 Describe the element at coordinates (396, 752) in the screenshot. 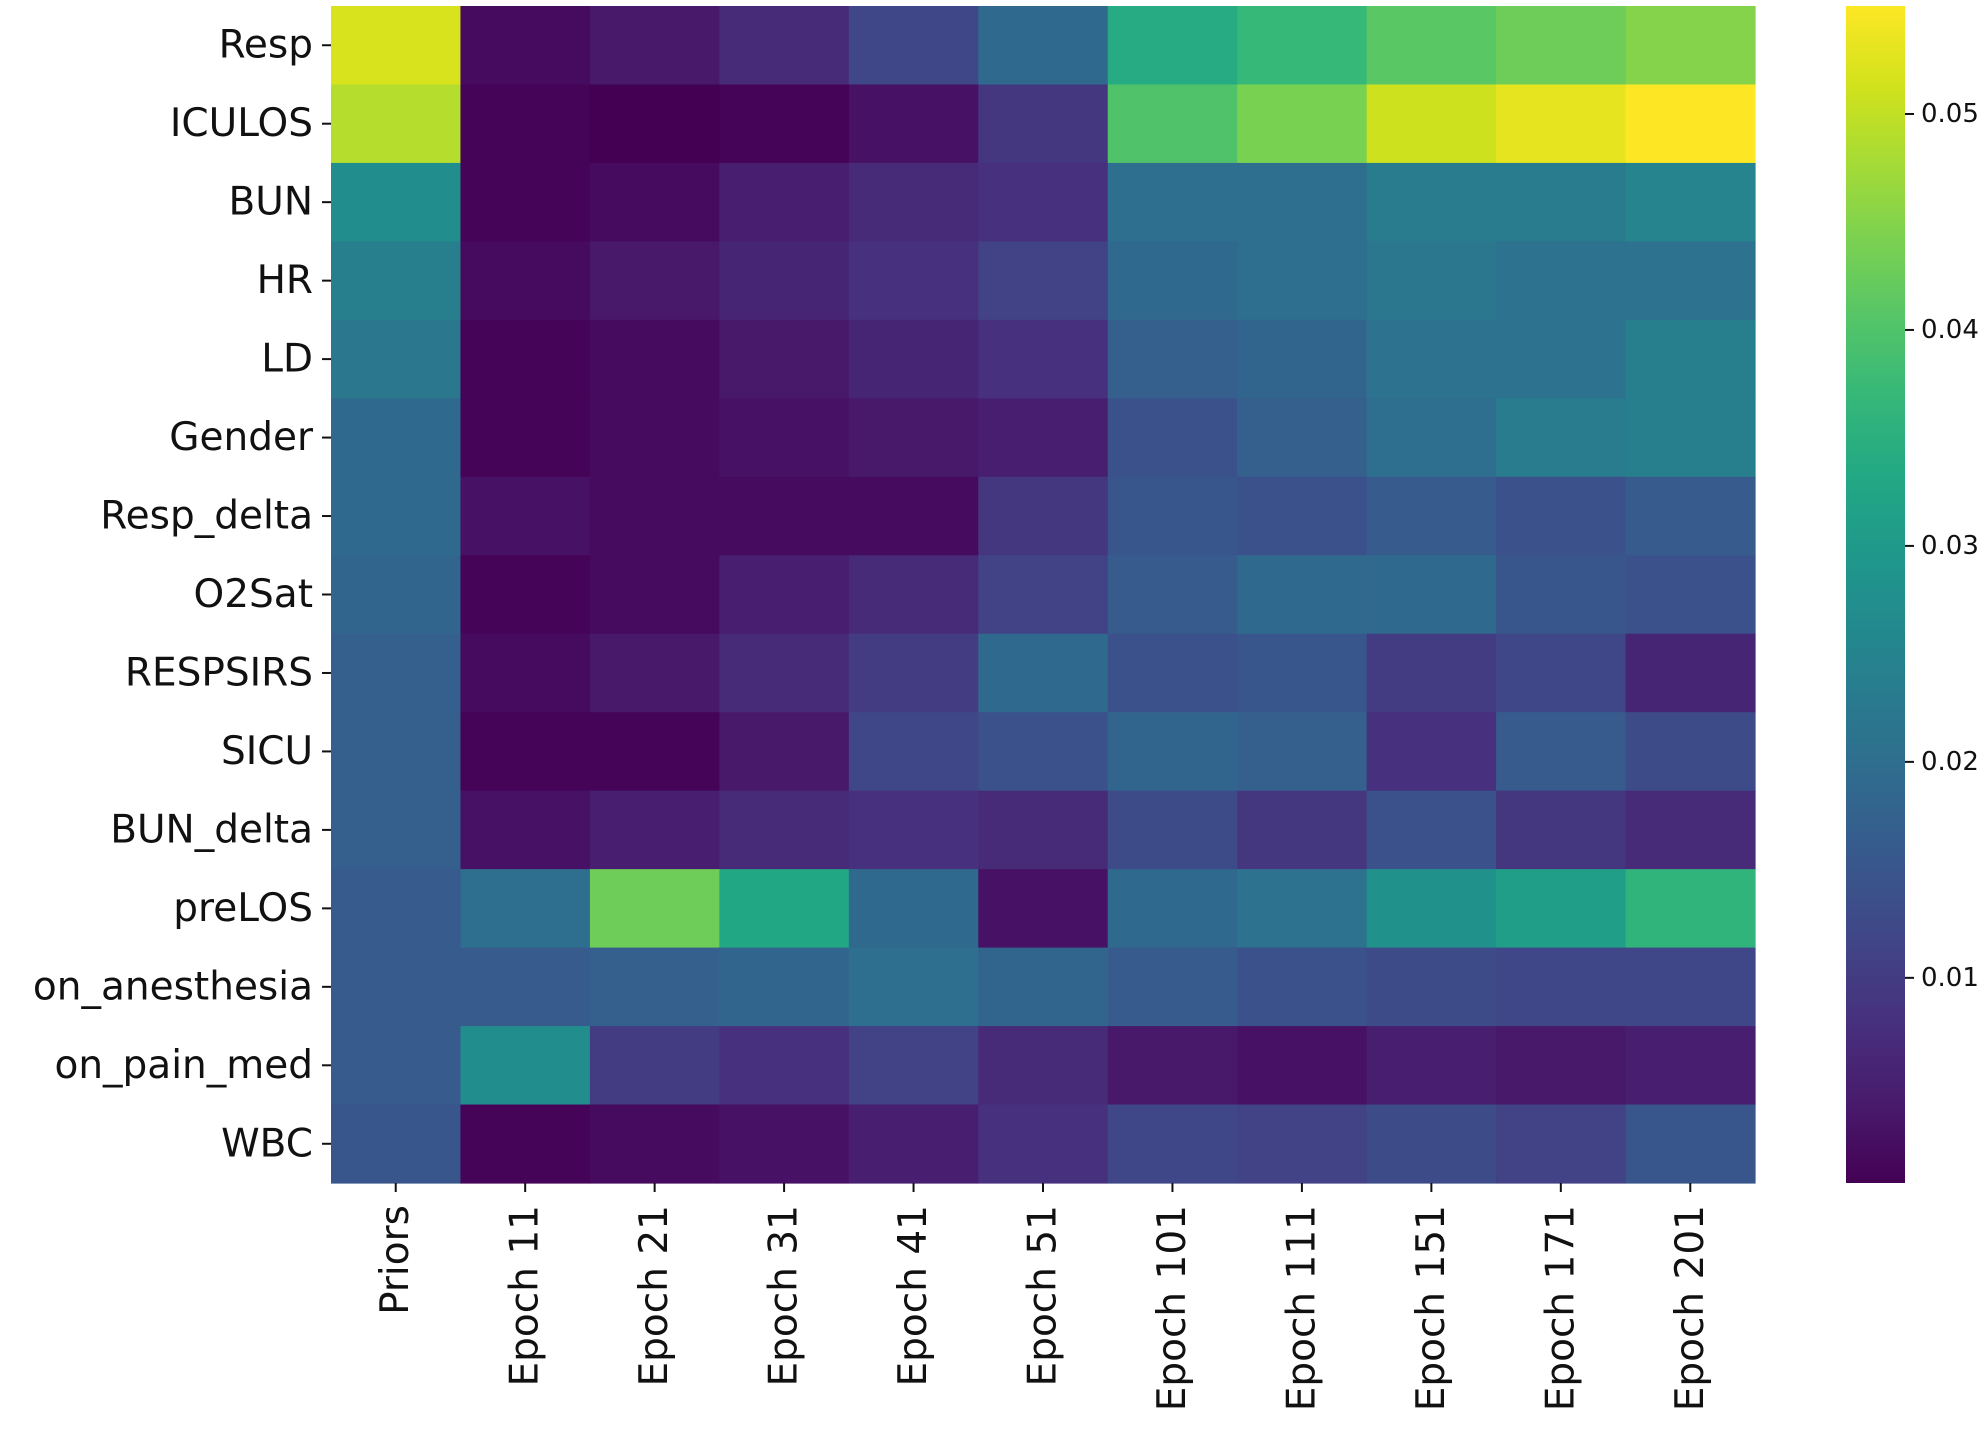

I see `heatmap-cell-sicu-priors` at that location.